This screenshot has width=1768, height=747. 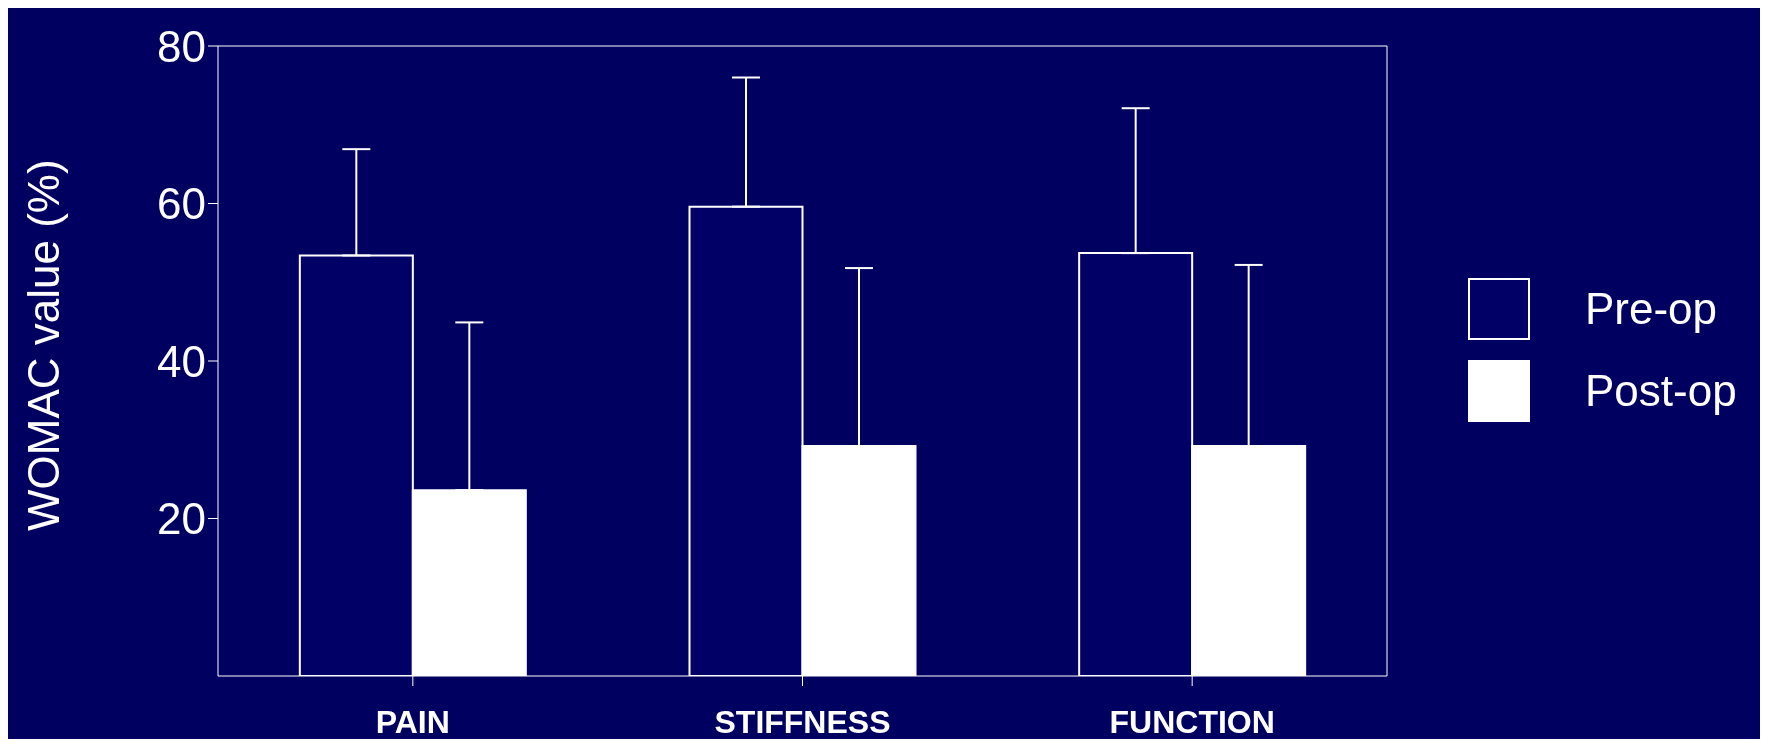 I want to click on y-axis-title: WOMAC value (%), so click(x=43, y=345).